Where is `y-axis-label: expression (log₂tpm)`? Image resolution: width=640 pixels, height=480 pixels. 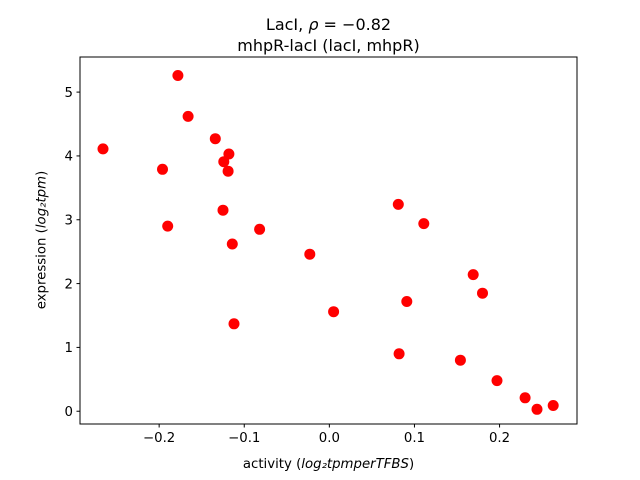 y-axis-label: expression (log₂tpm) is located at coordinates (42, 240).